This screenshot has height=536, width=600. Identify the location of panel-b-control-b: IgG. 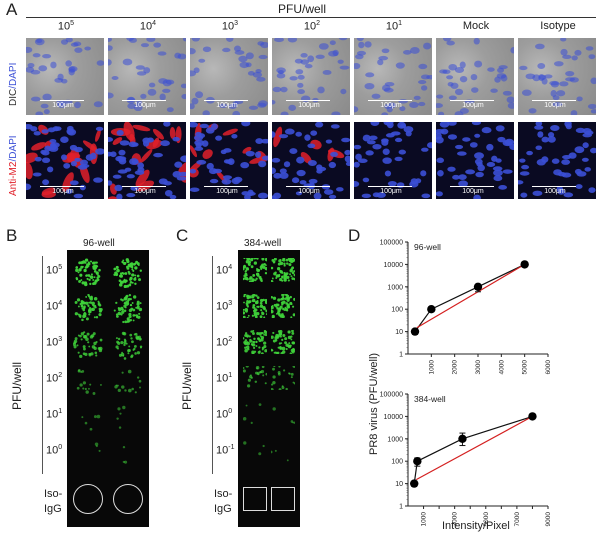
(53, 509).